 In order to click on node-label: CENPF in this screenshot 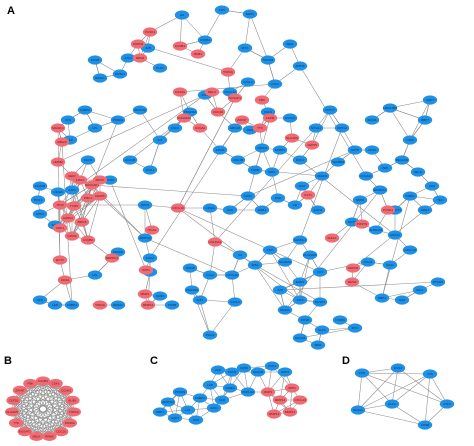, I will do `click(100, 196)`.